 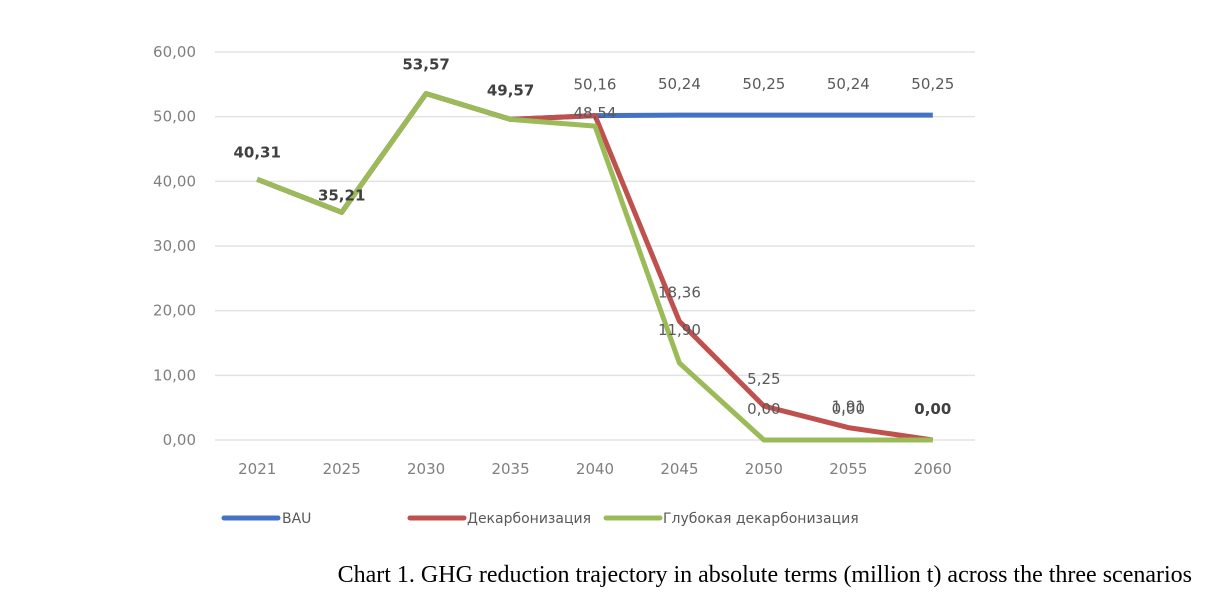 I want to click on x-tick-label: 2060, so click(x=933, y=469).